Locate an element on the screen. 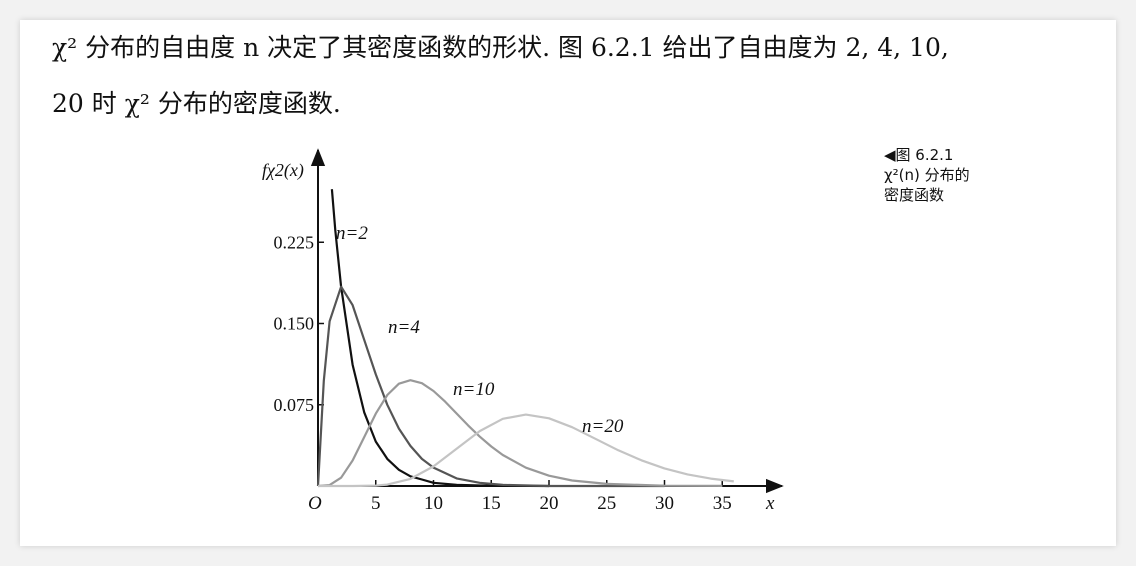  curve-label: n=4 is located at coordinates (404, 327).